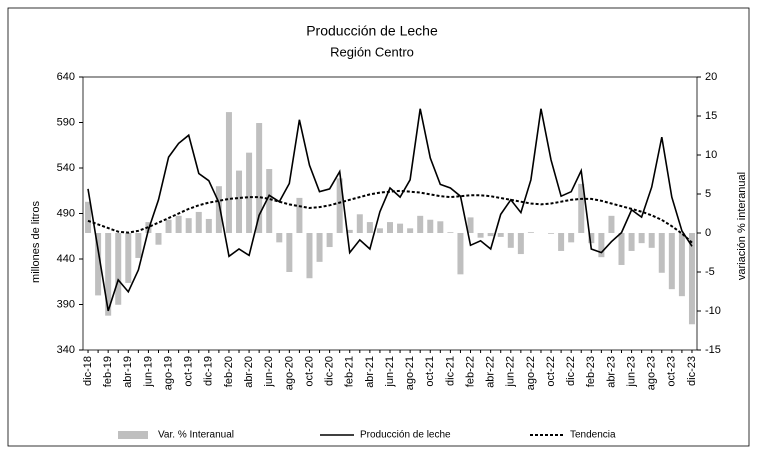  Describe the element at coordinates (571, 371) in the screenshot. I see `x-tick-label: dic-22` at that location.